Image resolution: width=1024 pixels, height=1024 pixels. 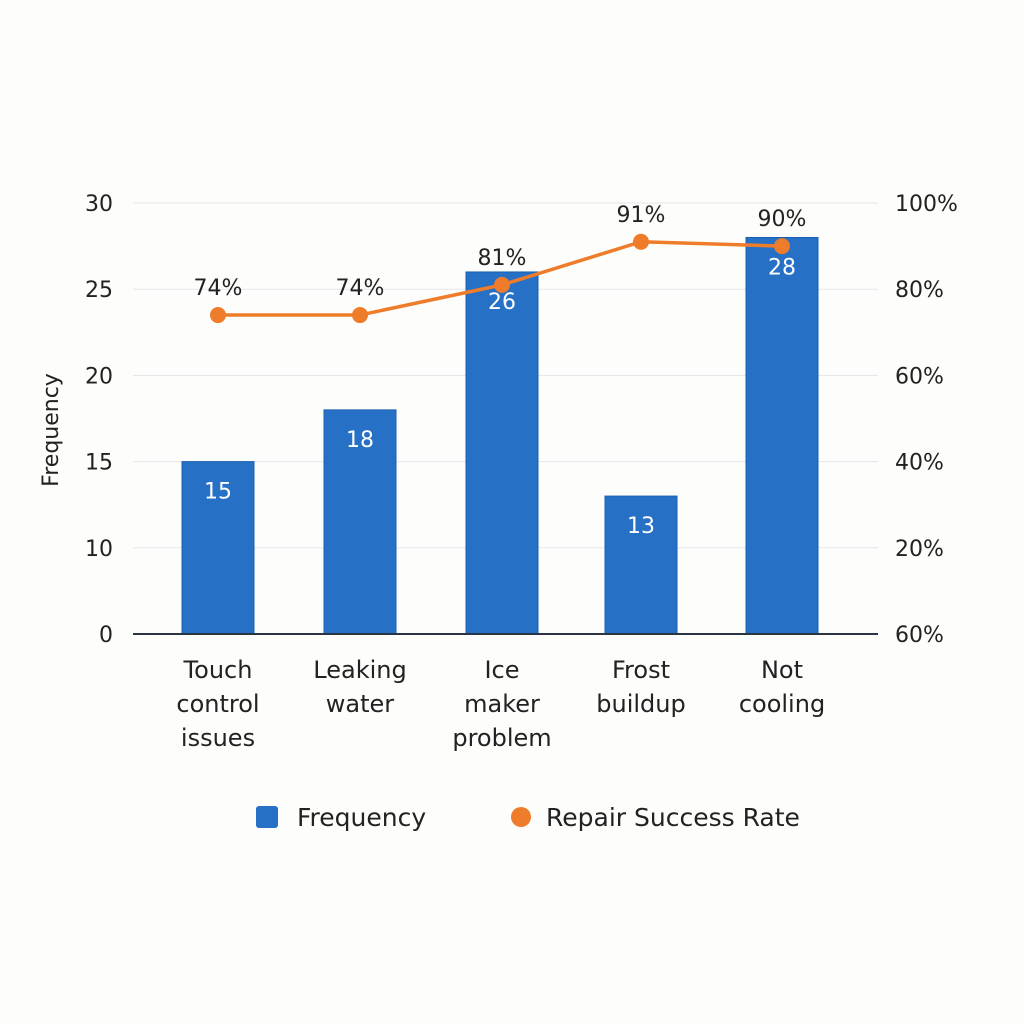 What do you see at coordinates (501, 738) in the screenshot?
I see `x-tick-label: problem` at bounding box center [501, 738].